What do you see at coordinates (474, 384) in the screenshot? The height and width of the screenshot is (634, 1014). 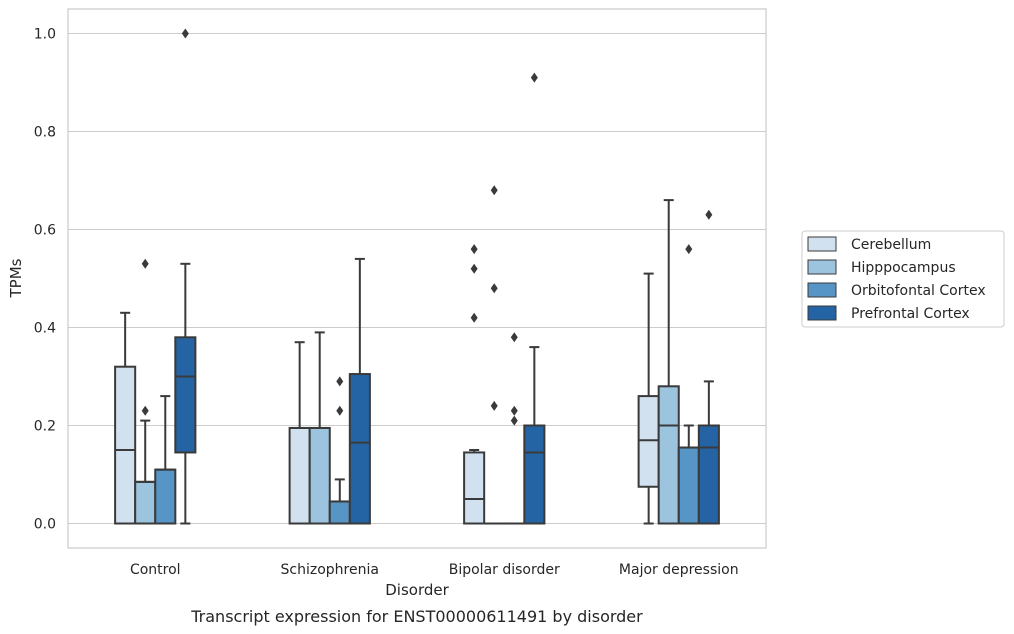 I see `box-bipolar-disorder-cerebellum` at bounding box center [474, 384].